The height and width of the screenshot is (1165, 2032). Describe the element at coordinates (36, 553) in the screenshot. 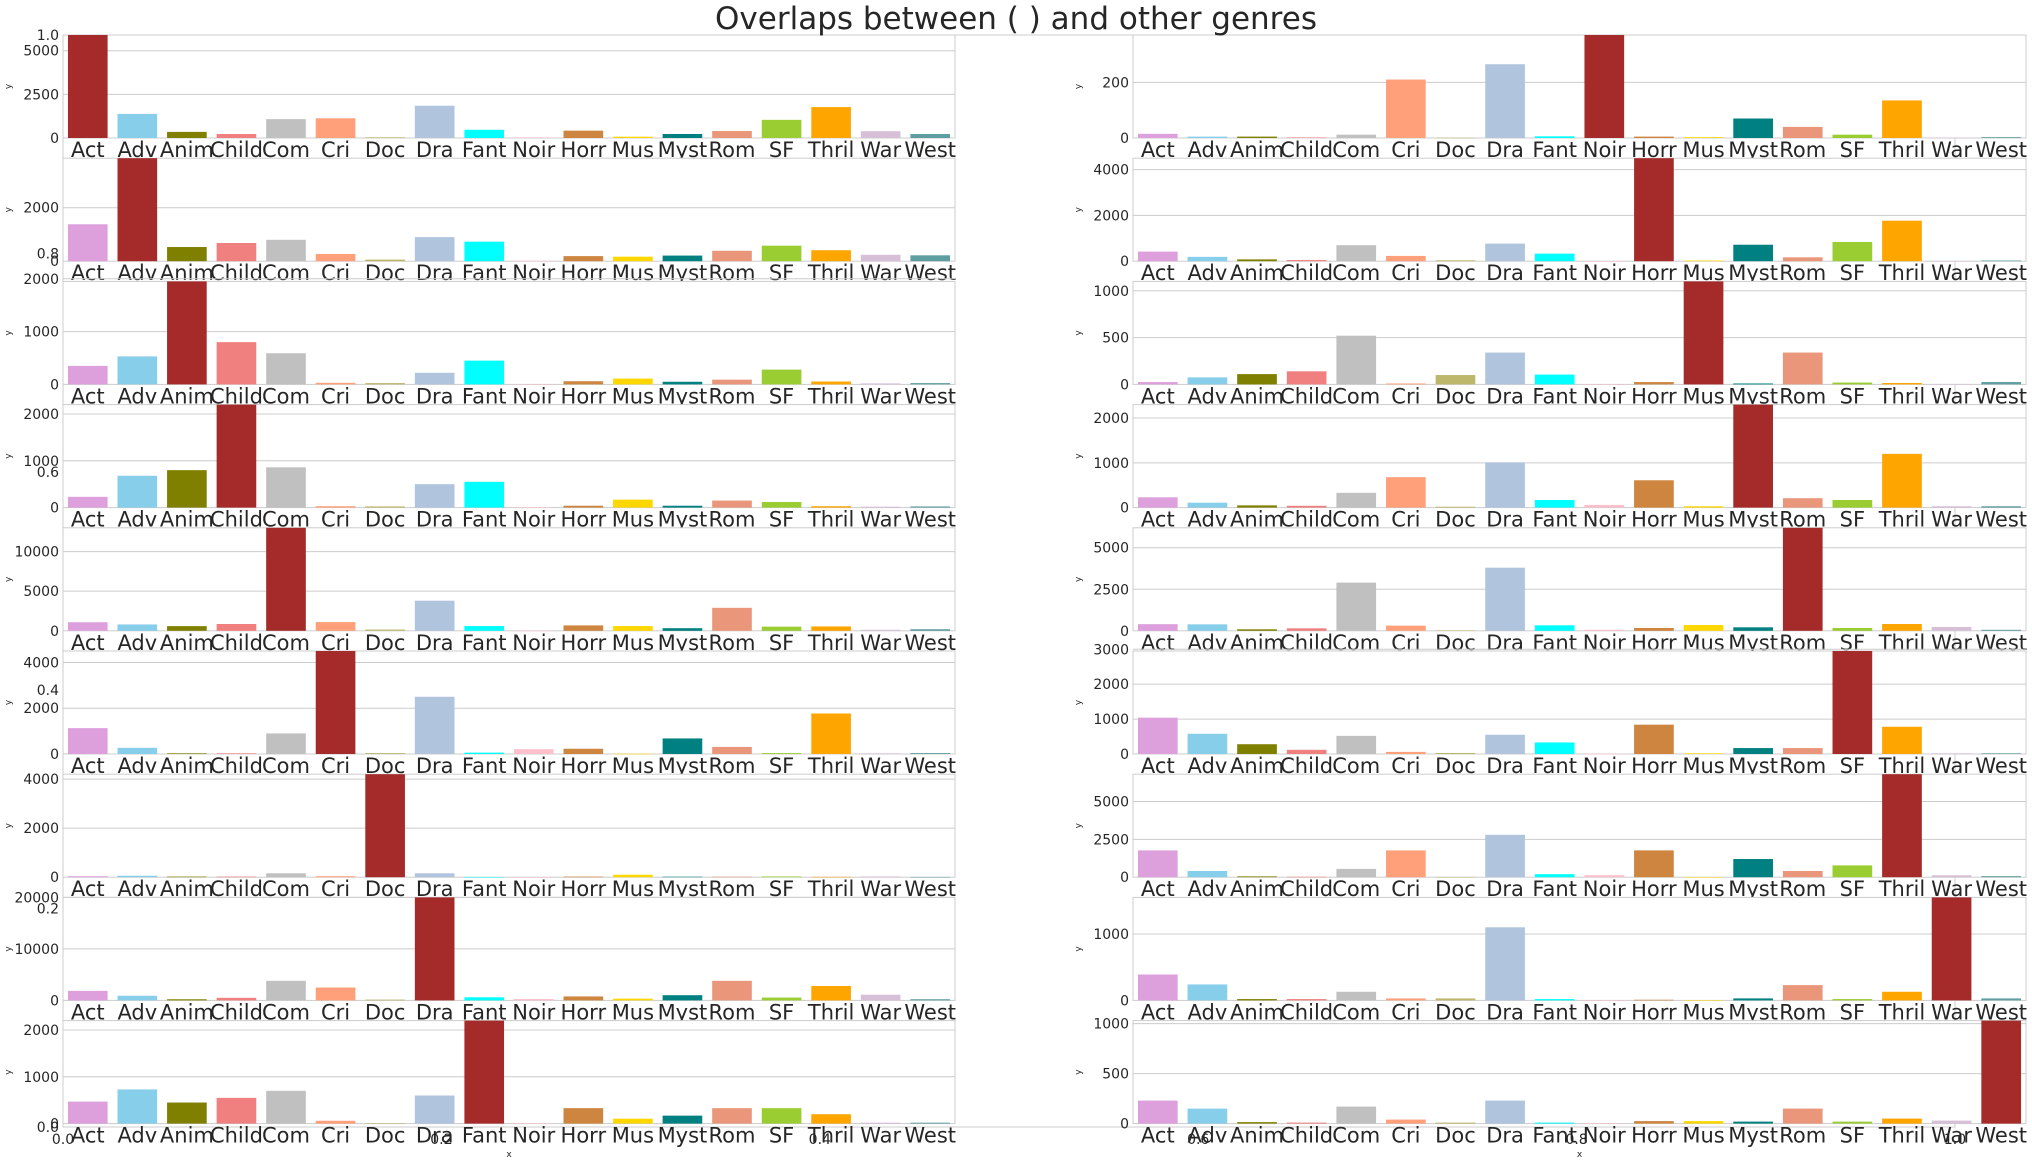

I see `ytick-label: 10000` at that location.